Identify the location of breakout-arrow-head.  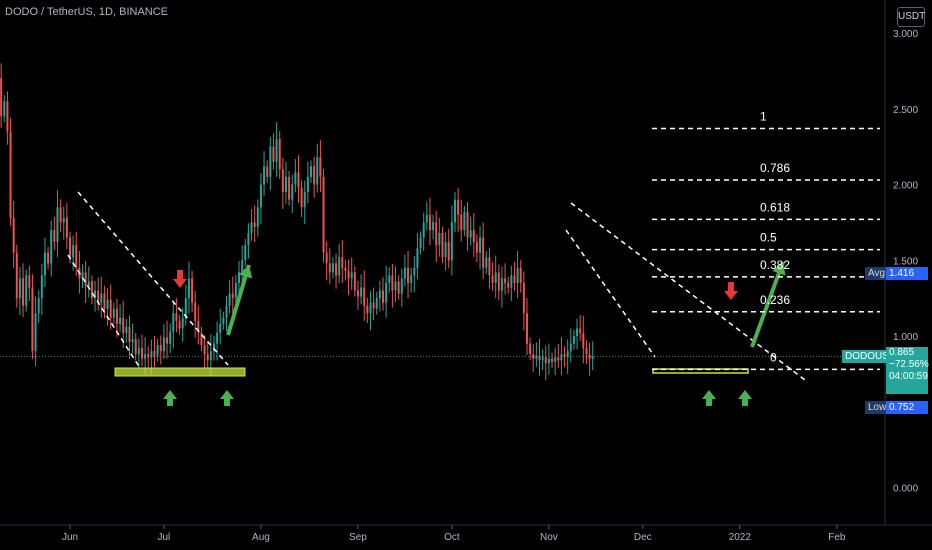
(779, 269).